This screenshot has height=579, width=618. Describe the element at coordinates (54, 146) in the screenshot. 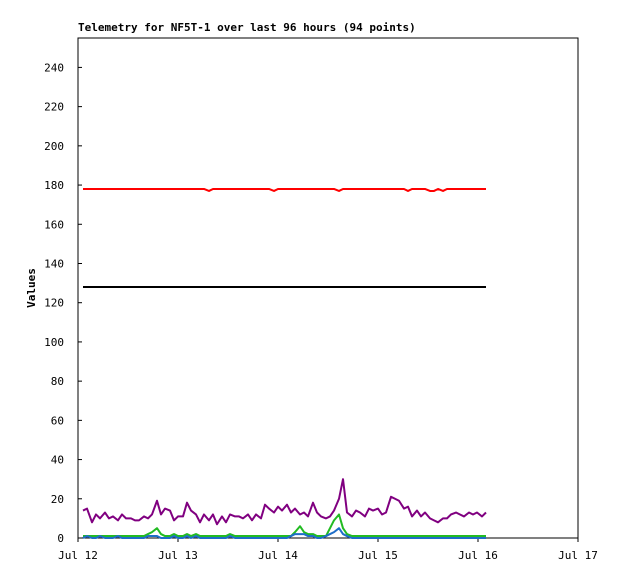

I see `y-tick-label: 200` at that location.